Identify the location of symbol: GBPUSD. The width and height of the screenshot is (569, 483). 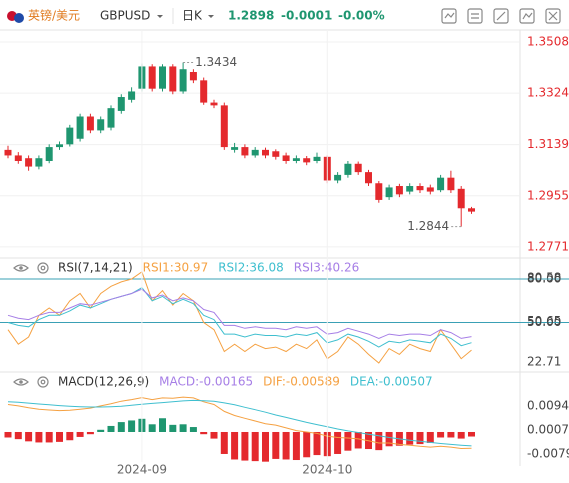
(125, 16).